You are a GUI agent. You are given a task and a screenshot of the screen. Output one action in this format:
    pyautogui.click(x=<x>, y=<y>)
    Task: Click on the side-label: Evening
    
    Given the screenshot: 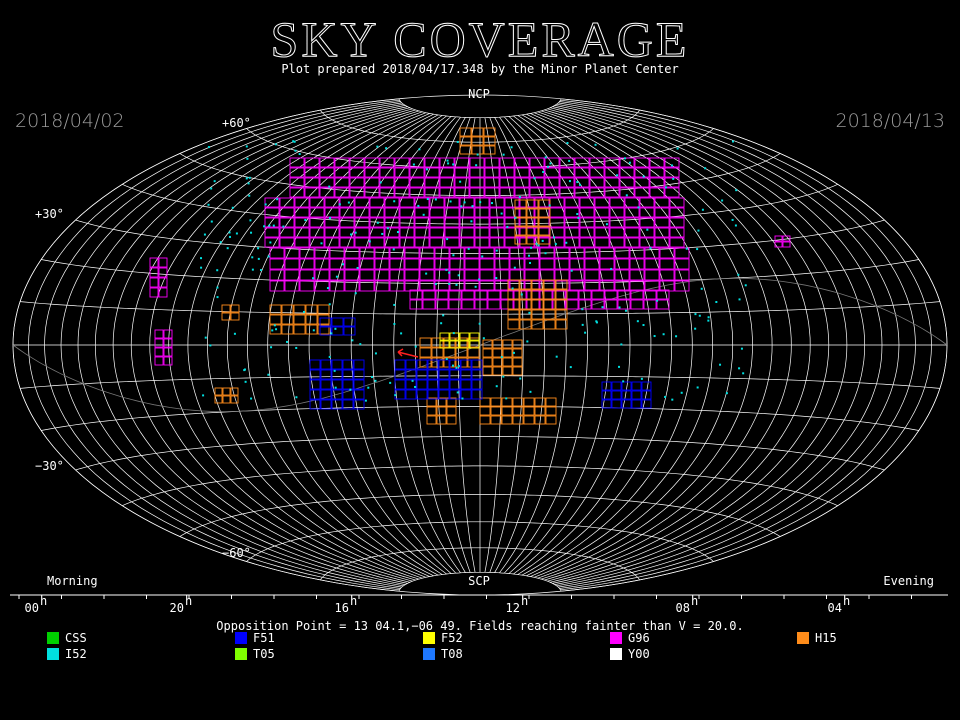 What is the action you would take?
    pyautogui.click(x=908, y=581)
    